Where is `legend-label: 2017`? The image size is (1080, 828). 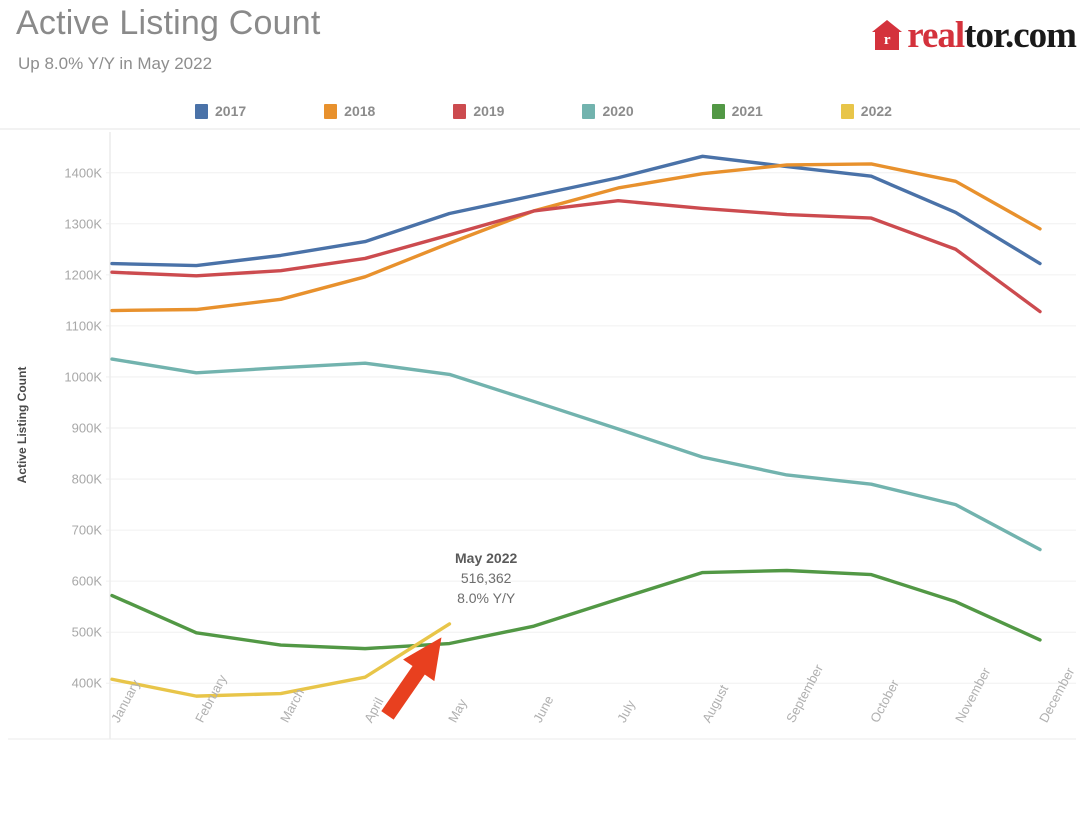
legend-label: 2017 is located at coordinates (231, 111).